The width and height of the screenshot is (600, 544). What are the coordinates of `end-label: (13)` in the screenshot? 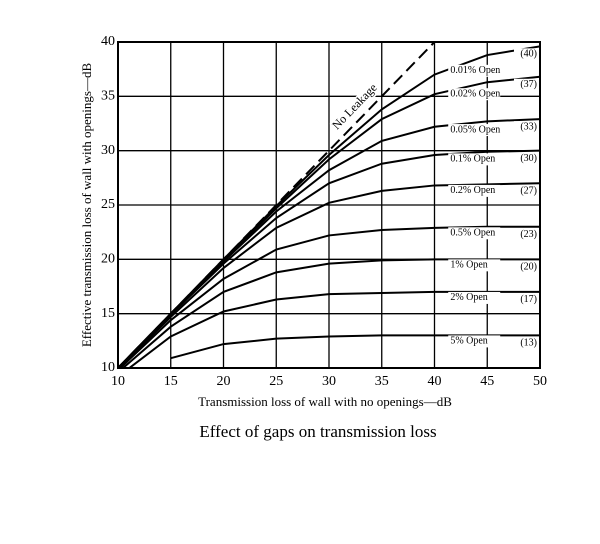 It's located at (528, 343).